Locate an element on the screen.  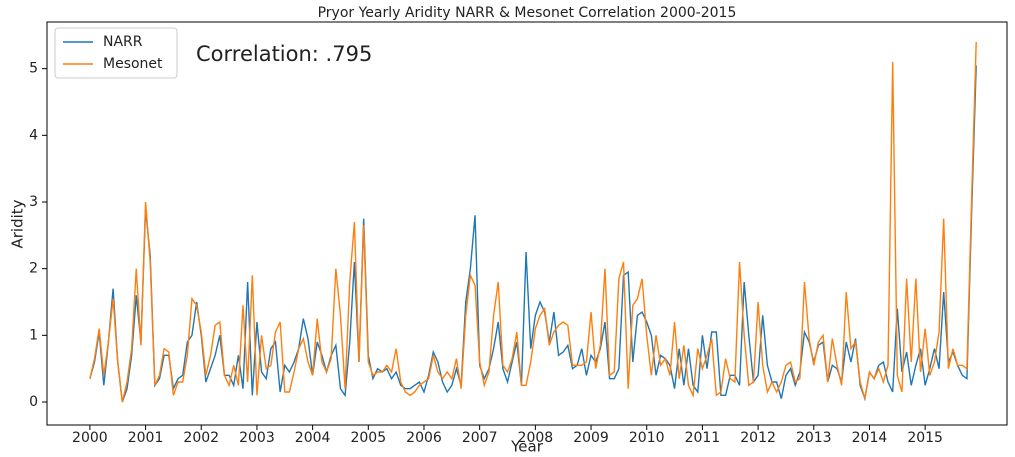
legend-label: Mesonet is located at coordinates (133, 64).